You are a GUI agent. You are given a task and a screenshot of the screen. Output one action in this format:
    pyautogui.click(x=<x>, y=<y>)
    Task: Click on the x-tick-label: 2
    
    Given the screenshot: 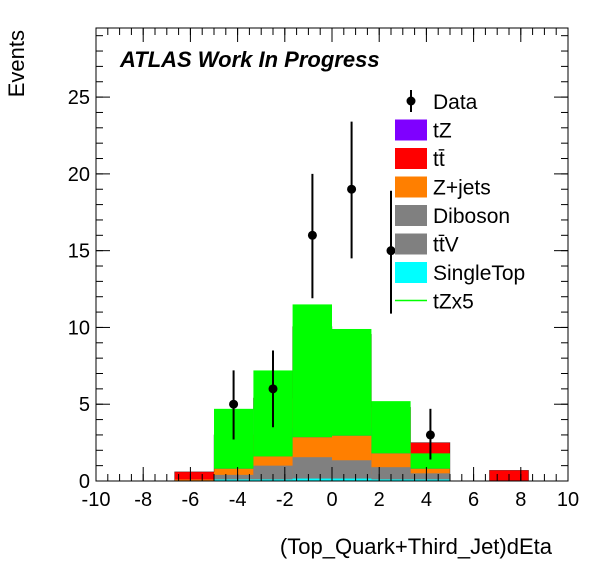 What is the action you would take?
    pyautogui.click(x=379, y=500)
    